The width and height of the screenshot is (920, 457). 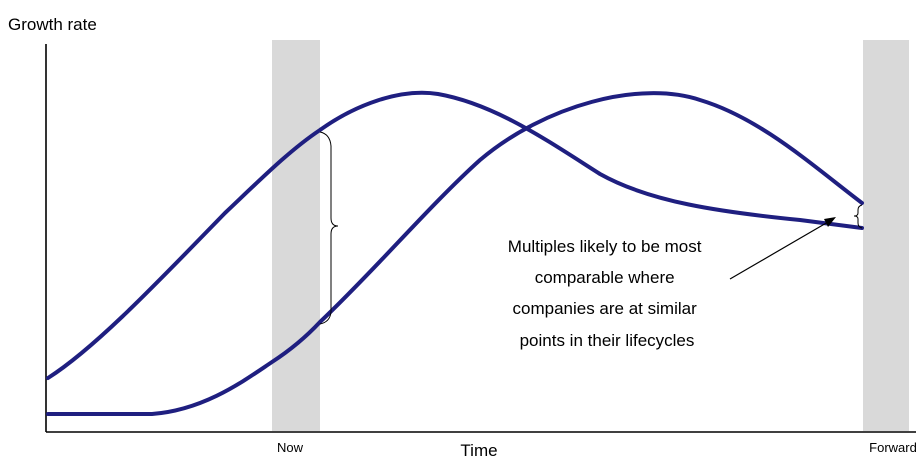 I want to click on annotation-line-2: comparable where, so click(x=605, y=277).